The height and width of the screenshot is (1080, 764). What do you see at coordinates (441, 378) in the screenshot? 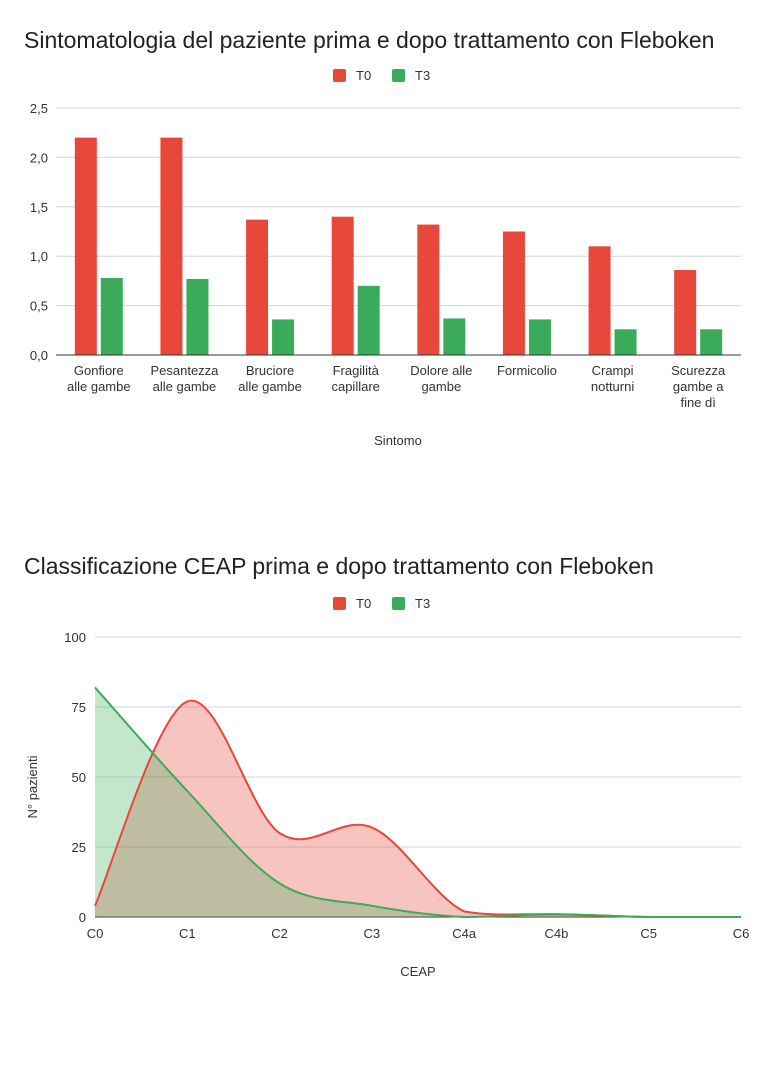
I see `x-category-label: Dolore alle gambe` at bounding box center [441, 378].